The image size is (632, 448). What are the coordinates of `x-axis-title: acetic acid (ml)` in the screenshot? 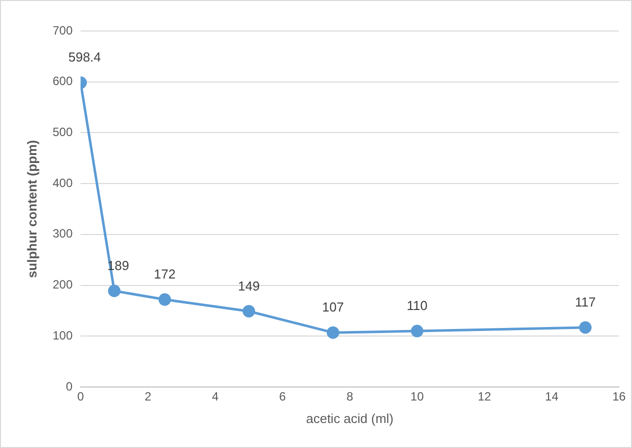 It's located at (350, 418).